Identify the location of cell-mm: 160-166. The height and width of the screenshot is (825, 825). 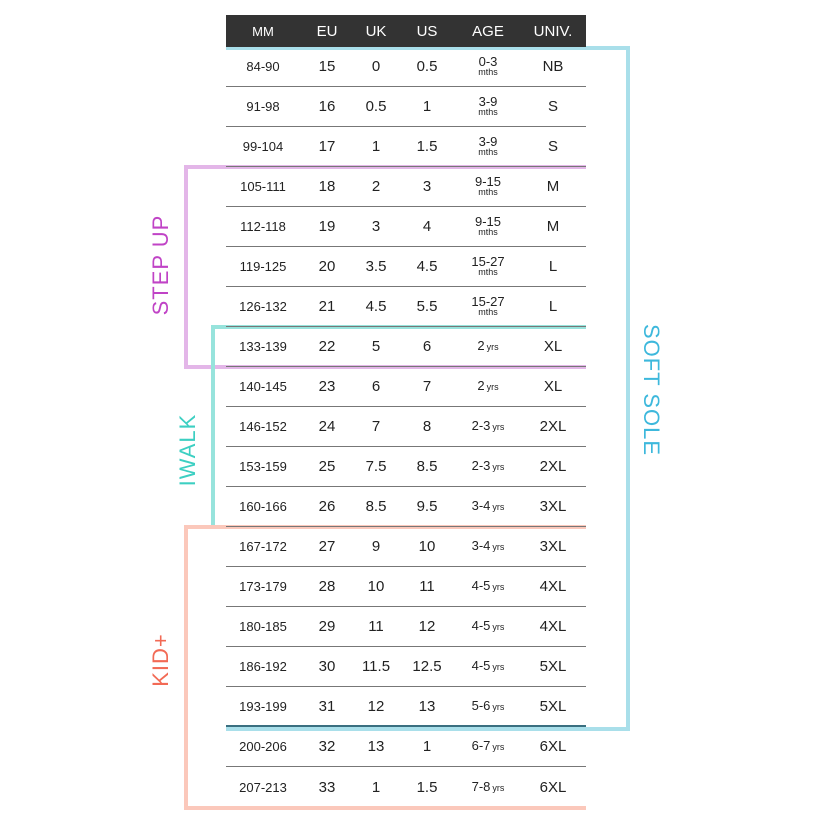
(263, 506).